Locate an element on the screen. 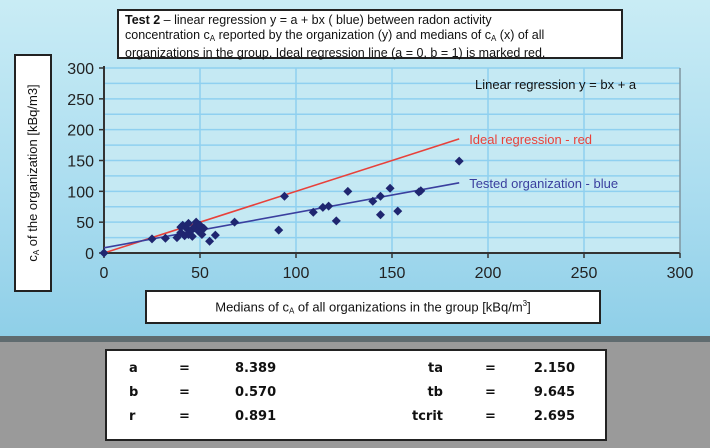  result-label: b is located at coordinates (134, 392).